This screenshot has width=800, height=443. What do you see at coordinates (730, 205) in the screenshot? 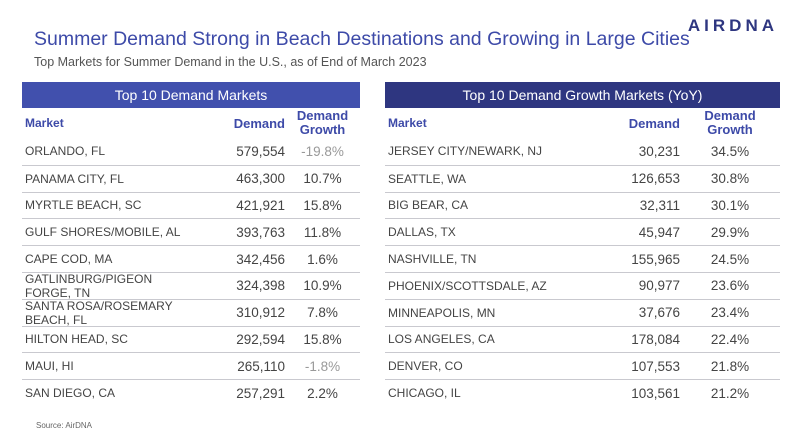
I see `growth-cell: 30.1%` at bounding box center [730, 205].